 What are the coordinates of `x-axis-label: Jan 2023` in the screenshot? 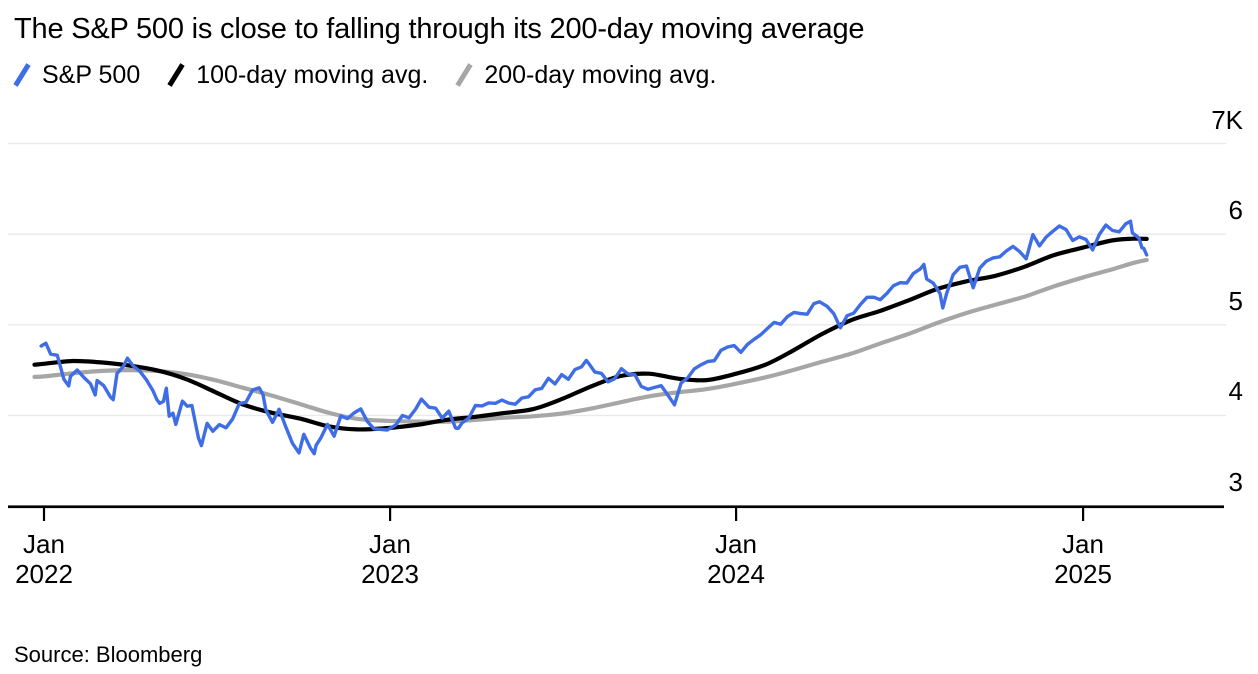 It's located at (390, 559).